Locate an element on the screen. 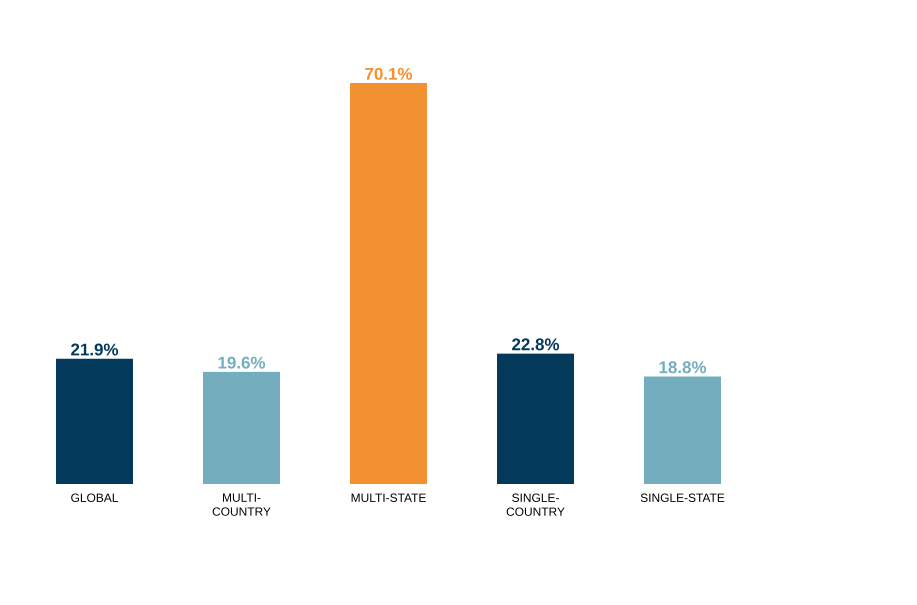 Image resolution: width=917 pixels, height=605 pixels. data-label: 18.8% is located at coordinates (683, 367).